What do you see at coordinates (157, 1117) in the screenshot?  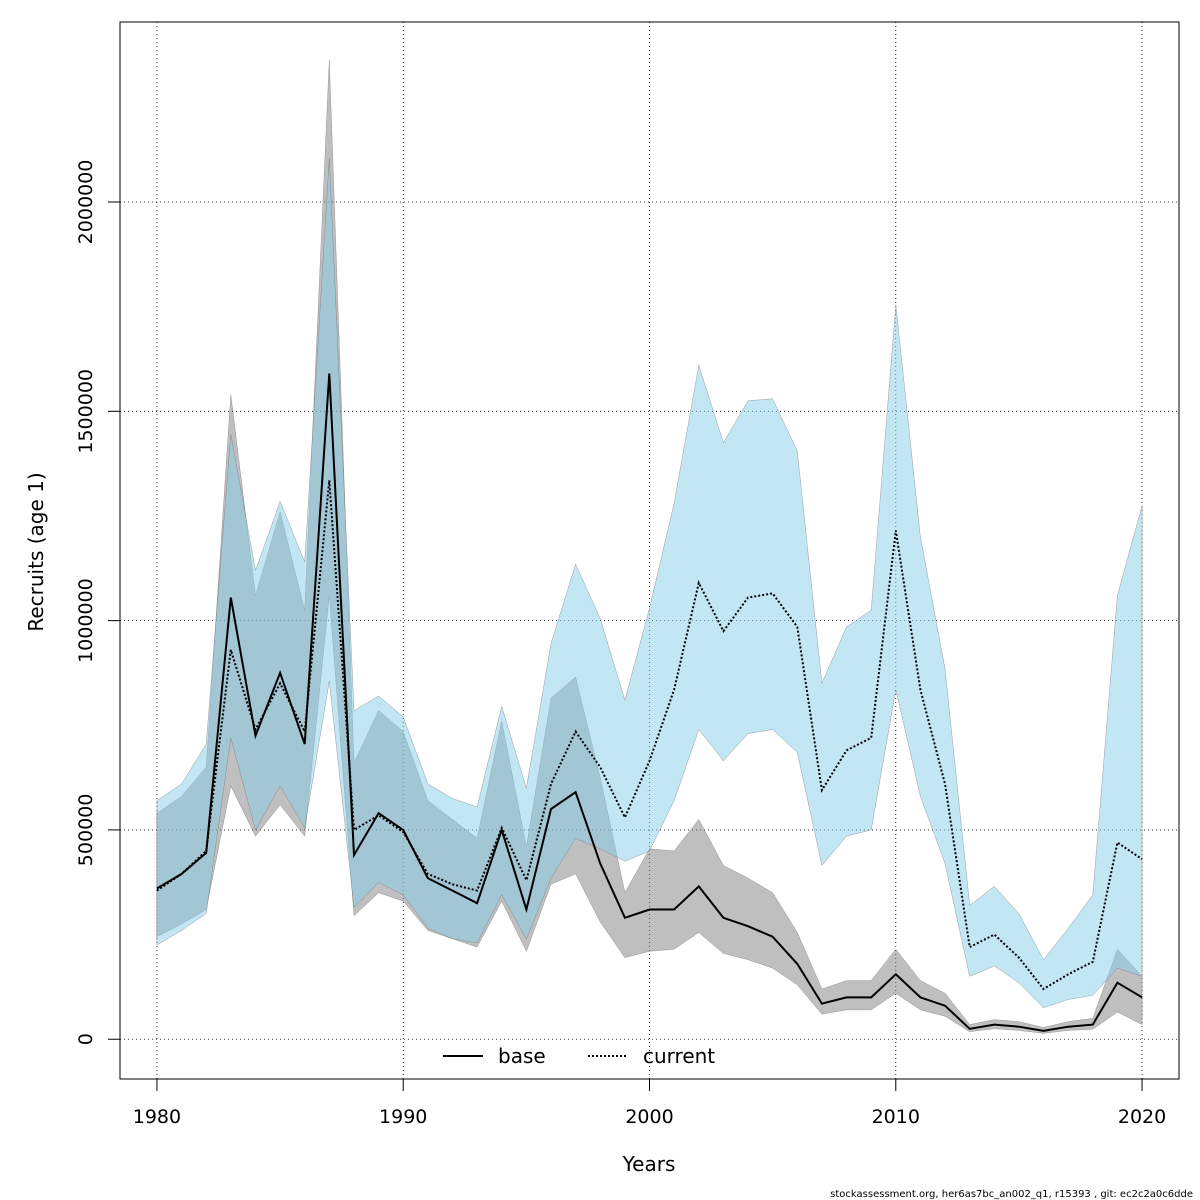 I see `x-tick-label: 1980` at bounding box center [157, 1117].